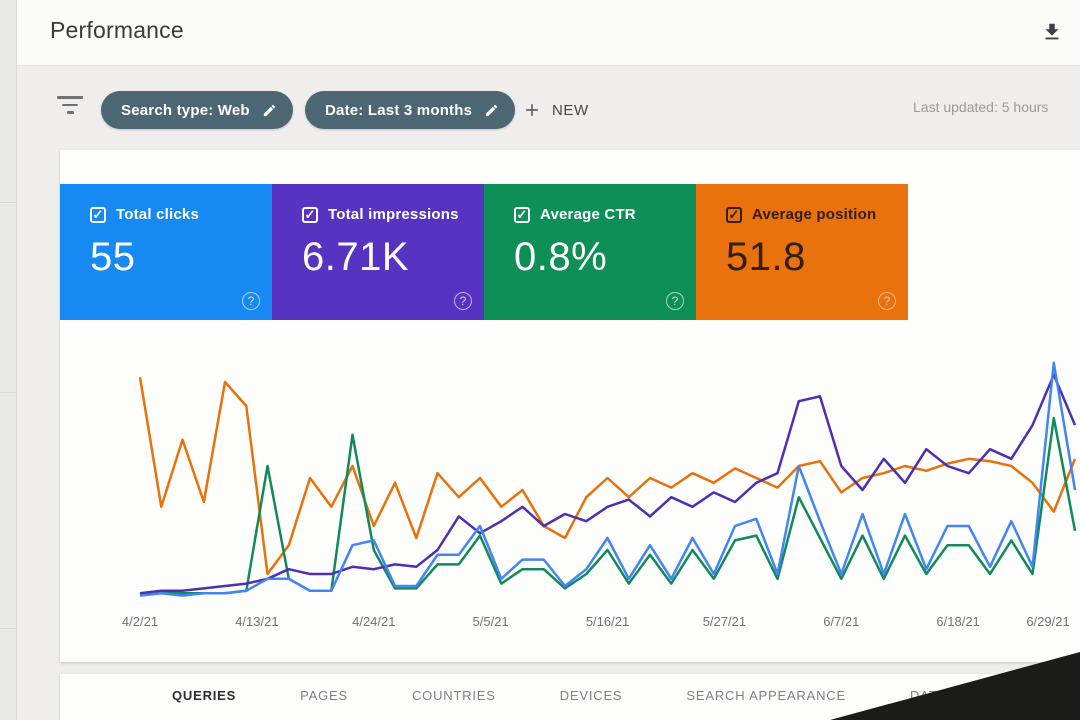 Image resolution: width=1080 pixels, height=720 pixels. What do you see at coordinates (453, 695) in the screenshot?
I see `tab-countries: COUNTRIES` at bounding box center [453, 695].